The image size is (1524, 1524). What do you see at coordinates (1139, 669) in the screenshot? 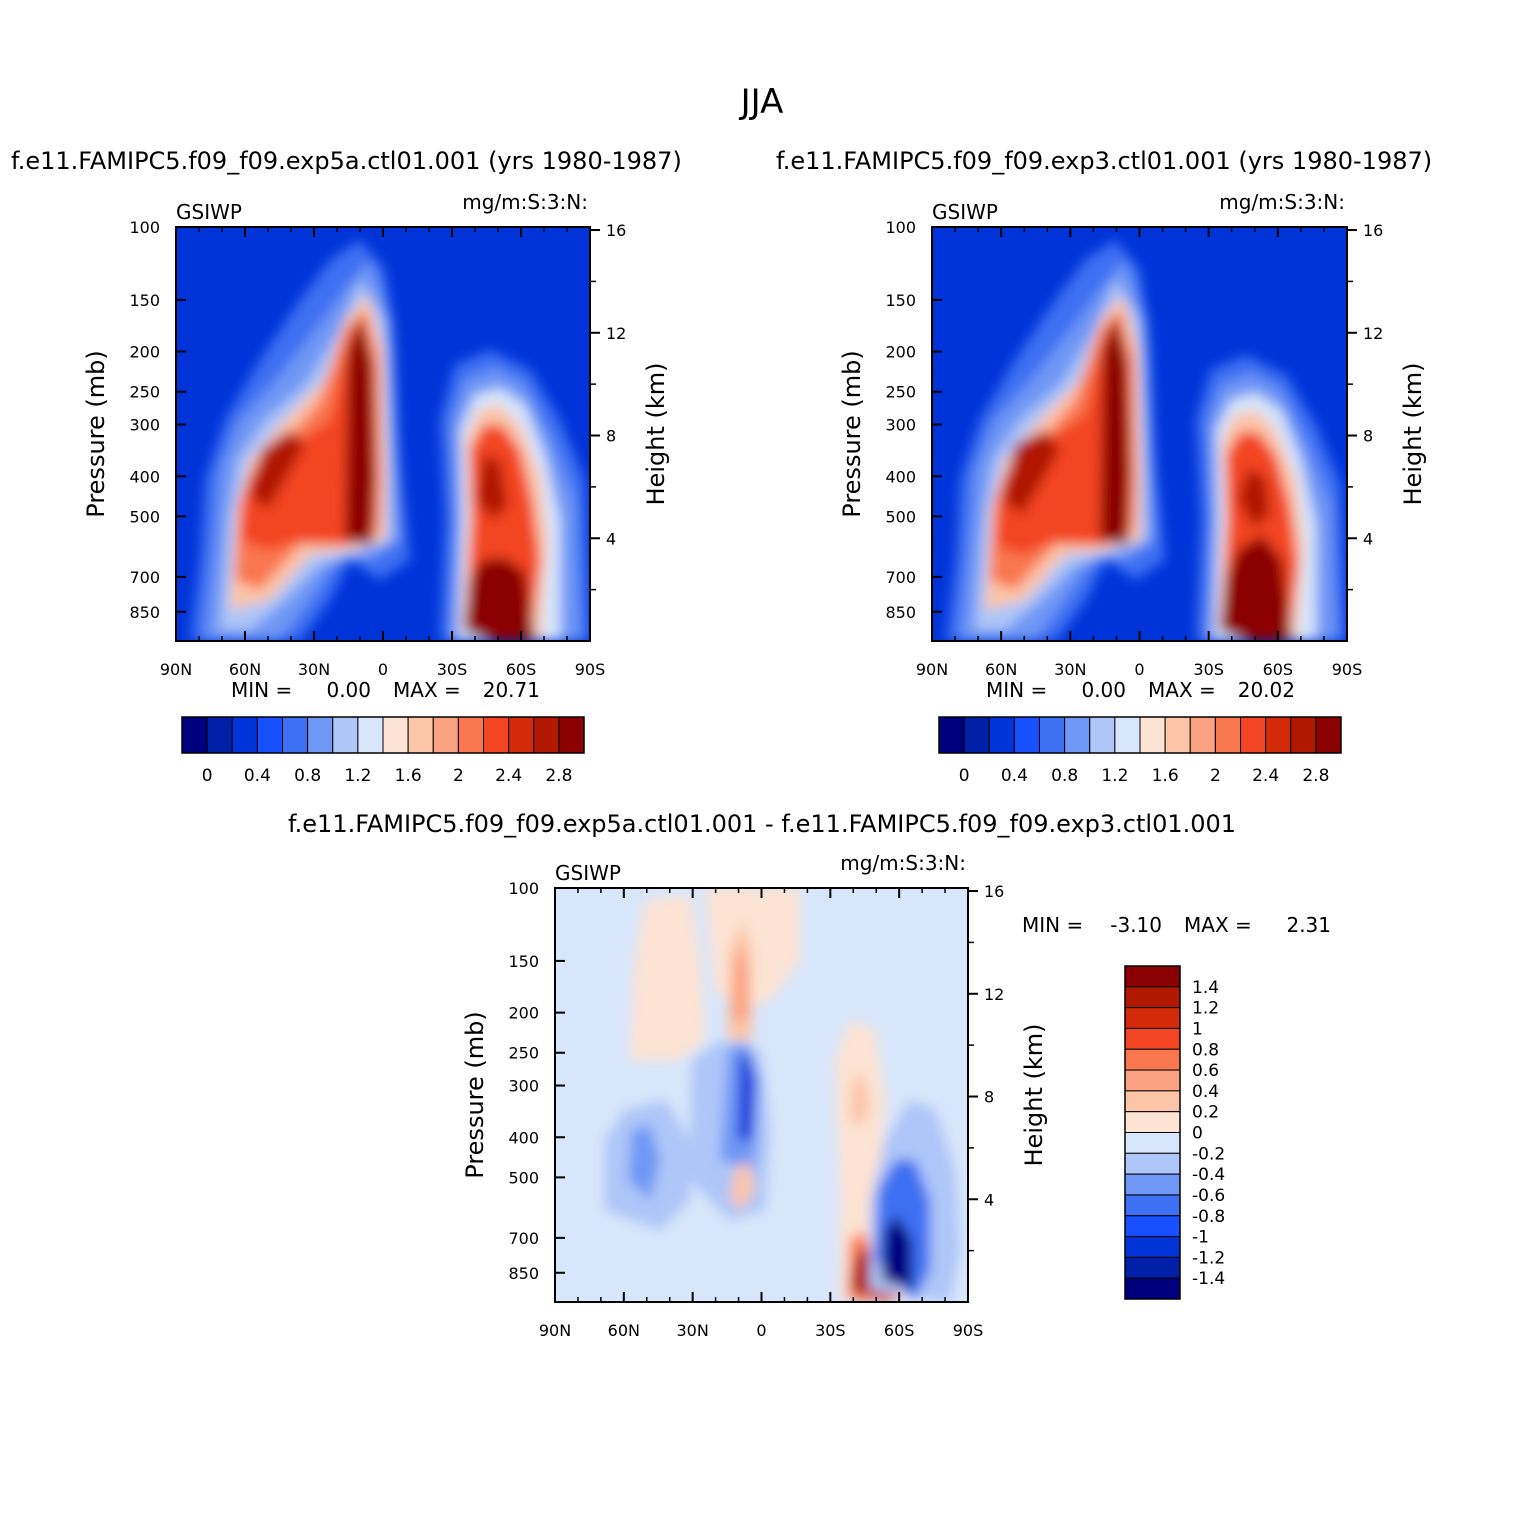
I see `x-tick-label-exp3: 0` at bounding box center [1139, 669].